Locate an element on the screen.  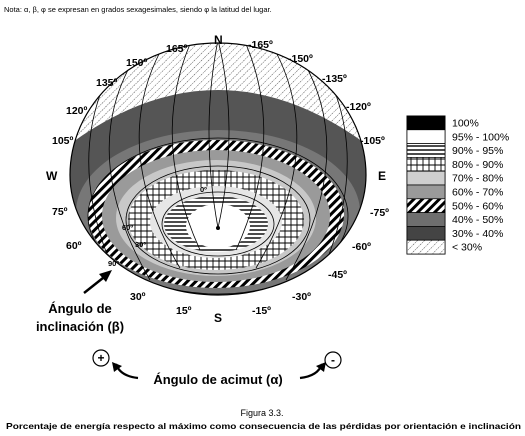
minus-sign: - is located at coordinates (333, 360).